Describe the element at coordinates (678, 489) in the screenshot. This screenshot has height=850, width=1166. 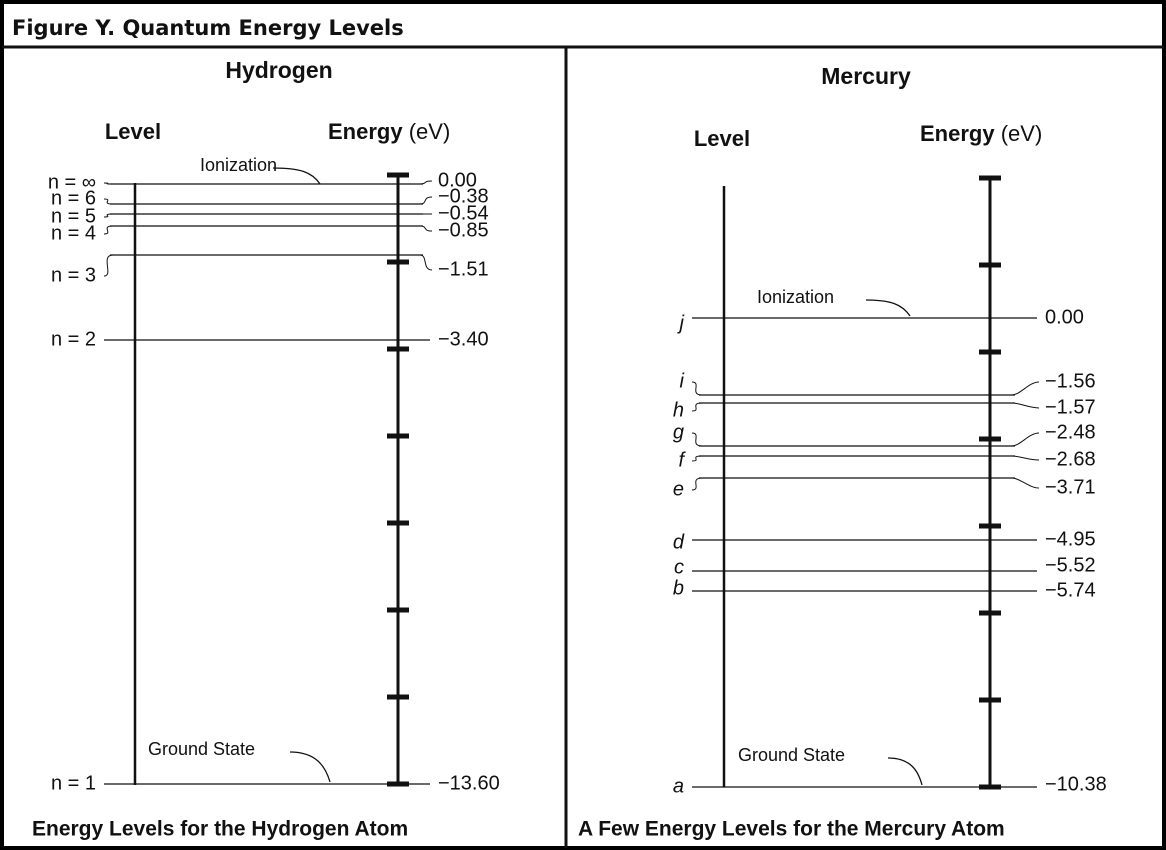
I see `level-label: e` at that location.